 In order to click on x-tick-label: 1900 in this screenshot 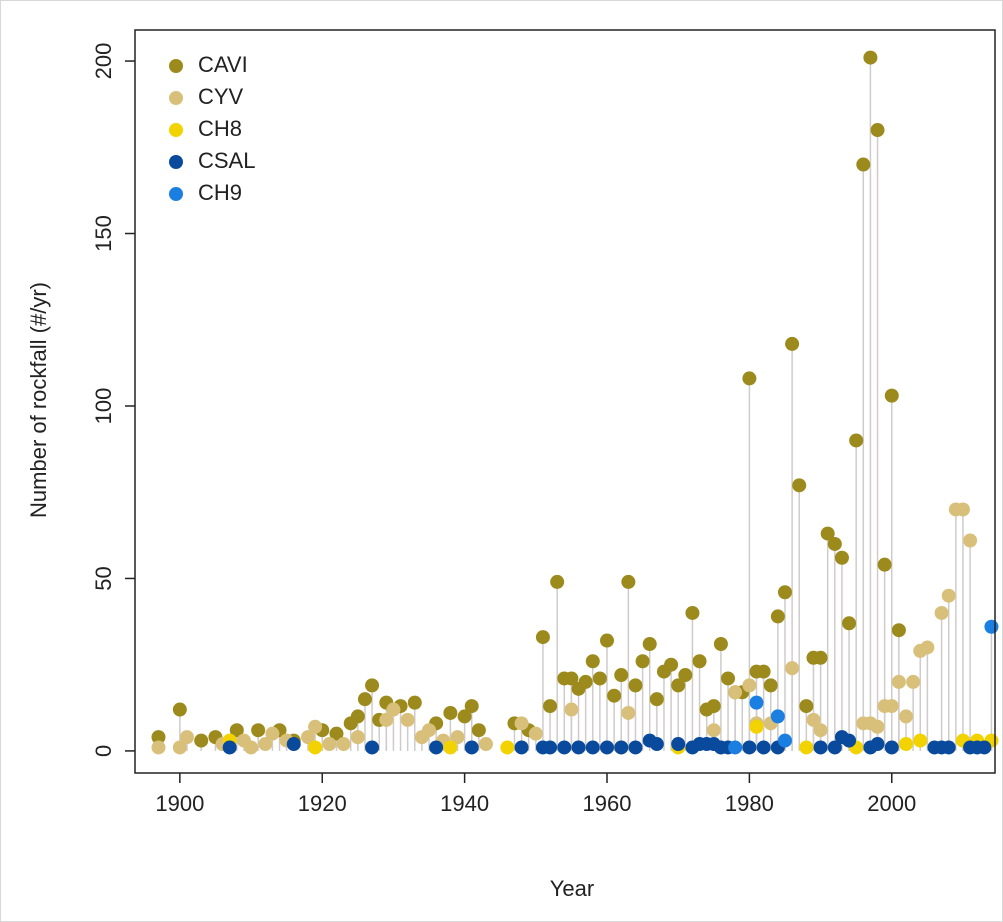, I will do `click(179, 803)`.